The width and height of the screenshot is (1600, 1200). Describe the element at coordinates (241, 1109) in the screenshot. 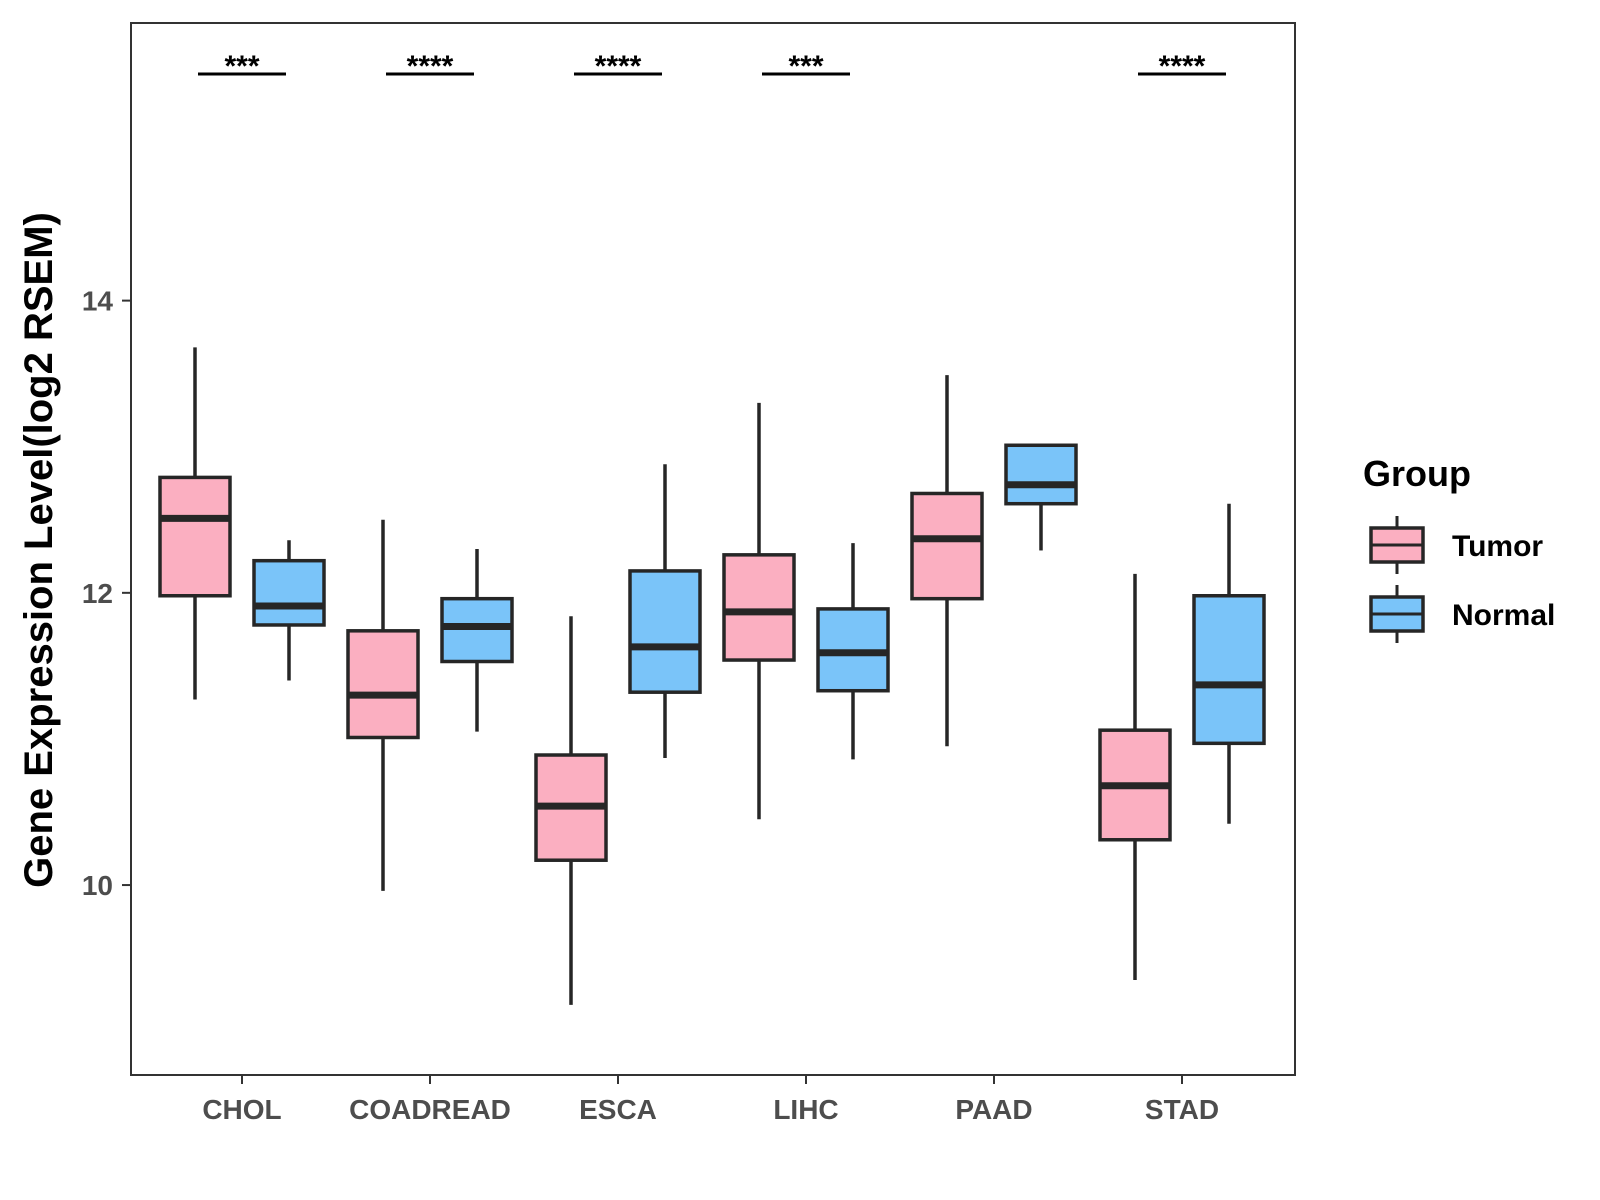

I see `x-tick-label: CHOL` at that location.